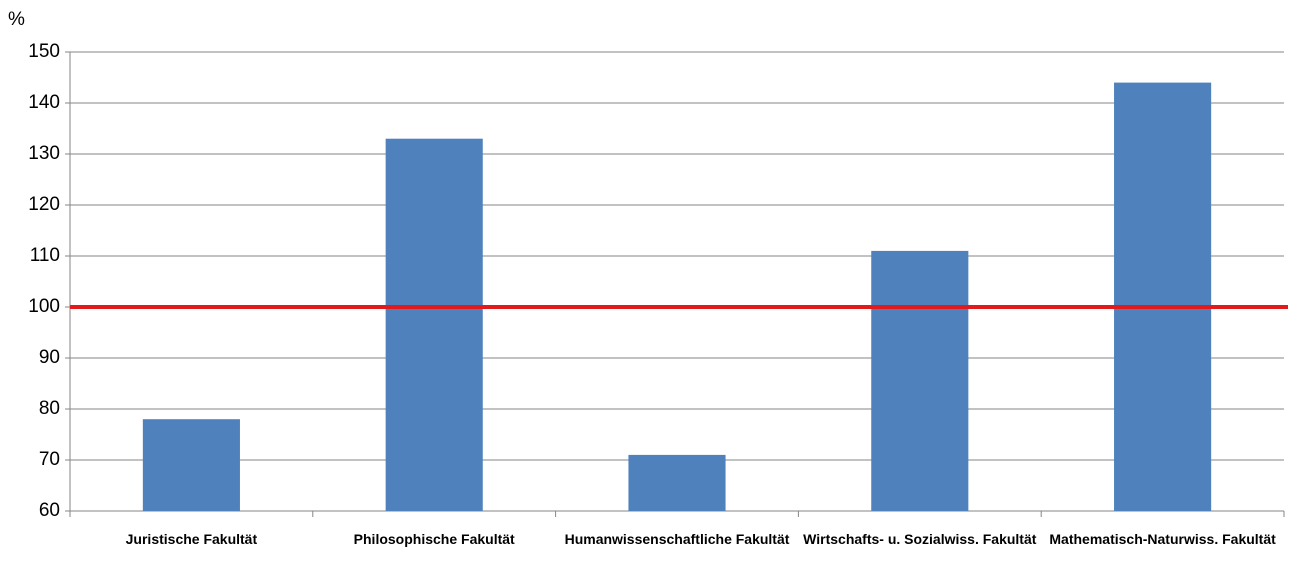 The height and width of the screenshot is (573, 1289). Describe the element at coordinates (49, 357) in the screenshot. I see `y-tick-label: 90` at that location.